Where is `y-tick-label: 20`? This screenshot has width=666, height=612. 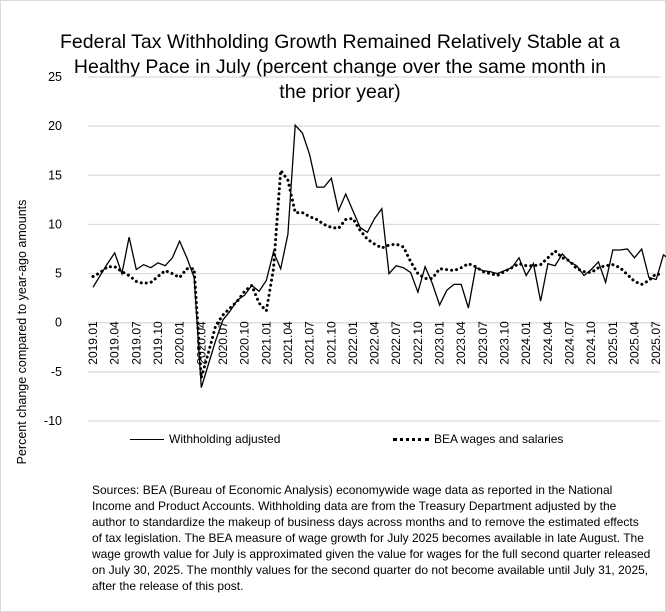 y-tick-label: 20 is located at coordinates (55, 126).